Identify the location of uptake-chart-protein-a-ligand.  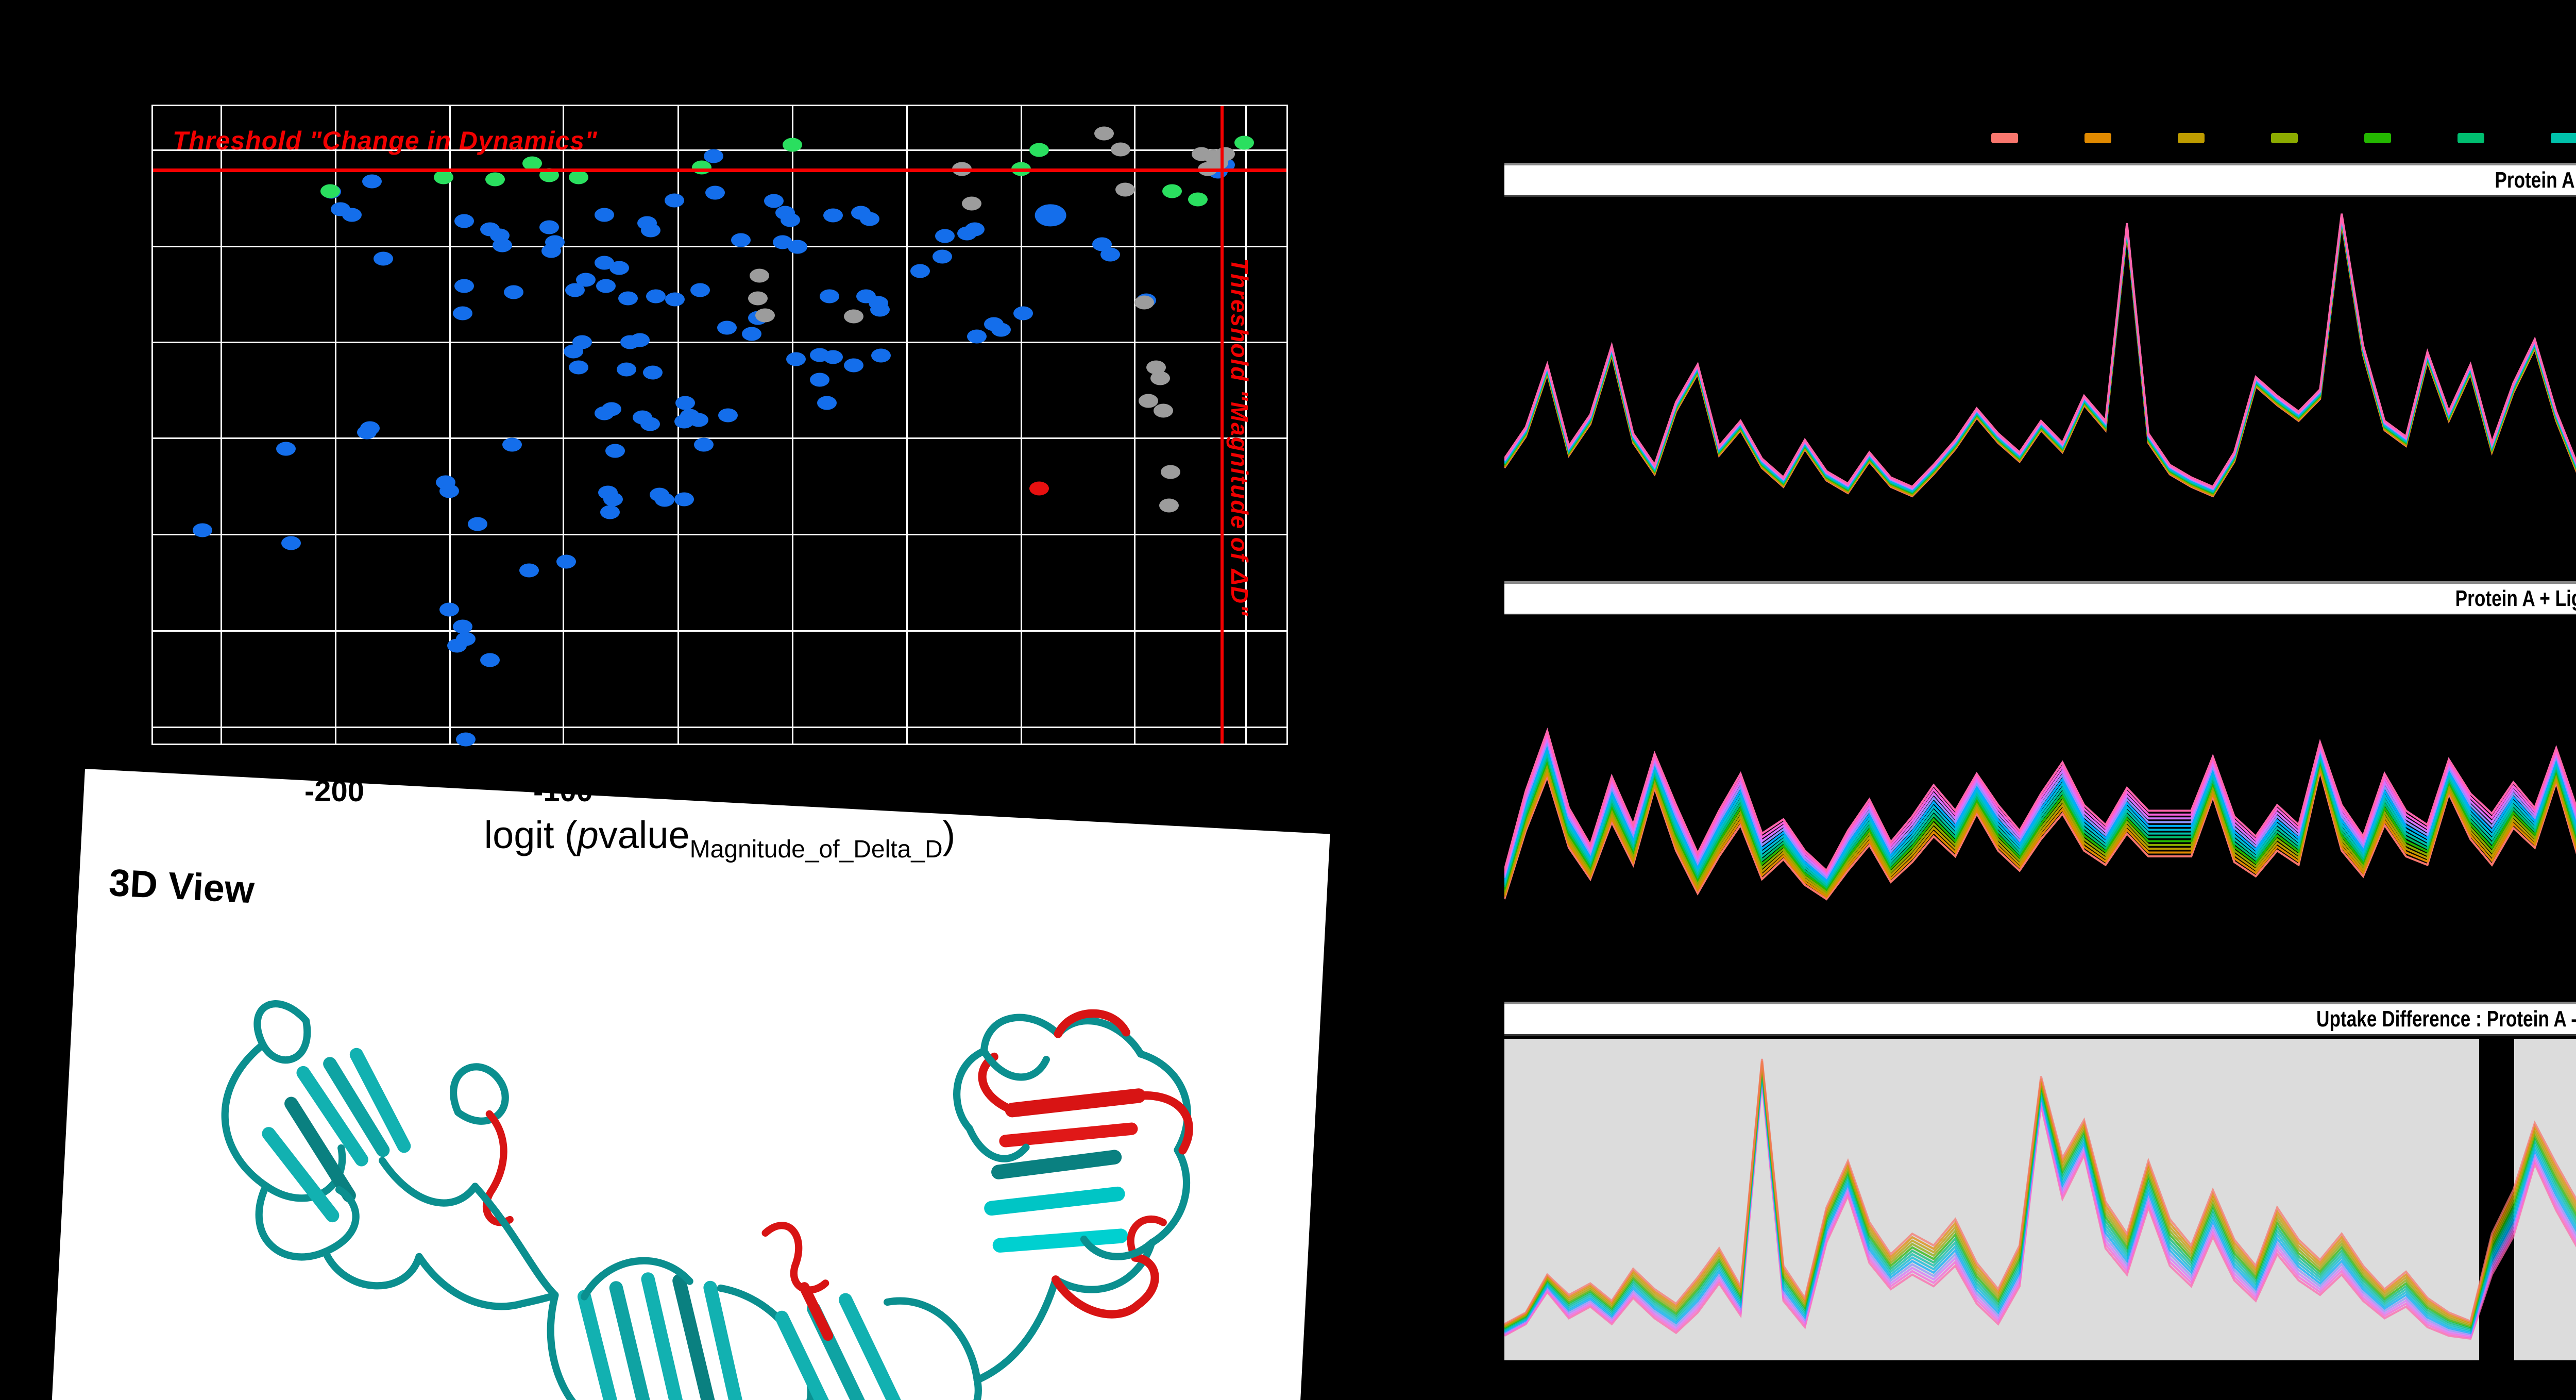
(2040, 774).